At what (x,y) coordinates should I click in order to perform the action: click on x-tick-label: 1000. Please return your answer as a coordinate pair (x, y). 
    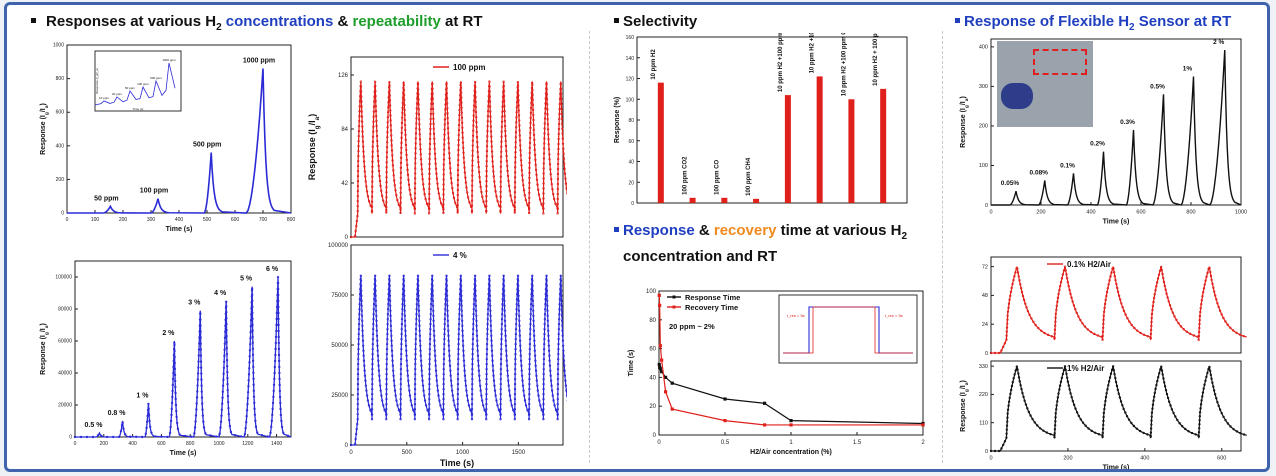
    Looking at the image, I should click on (218, 444).